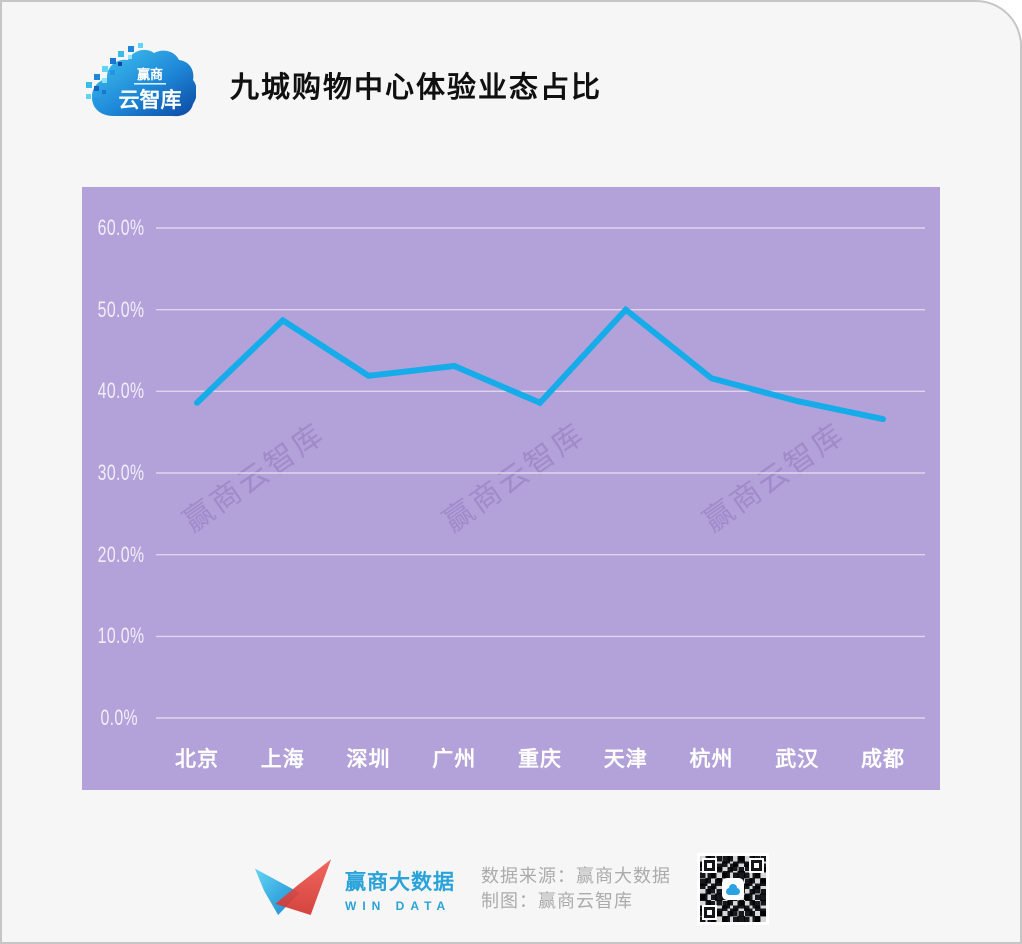 Image resolution: width=1022 pixels, height=944 pixels. I want to click on footer: 赢商大数据 WIN DATA 数据来源：赢商大数据 制图：赢商云智库, so click(511, 889).